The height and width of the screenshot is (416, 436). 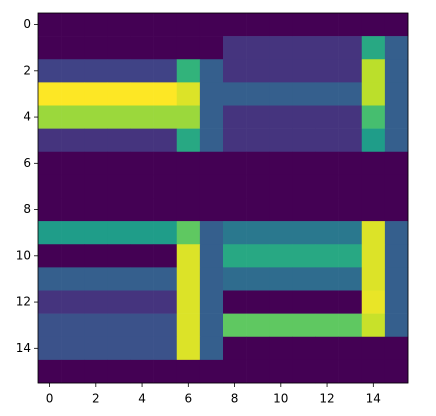 I want to click on y-tick-label: 10, so click(x=23, y=255).